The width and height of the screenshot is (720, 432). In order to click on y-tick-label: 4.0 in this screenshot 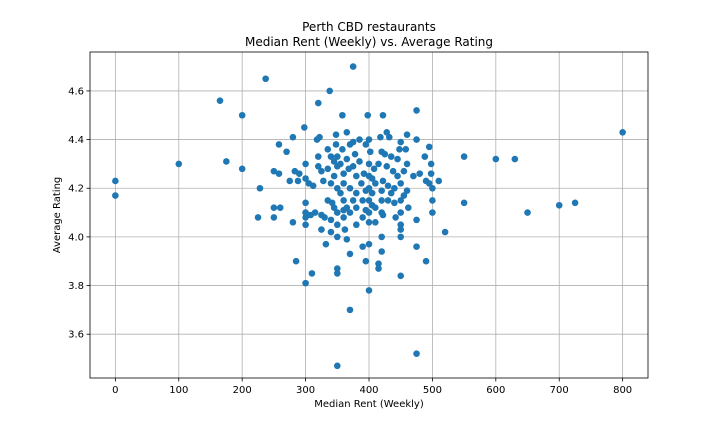, I will do `click(76, 237)`.